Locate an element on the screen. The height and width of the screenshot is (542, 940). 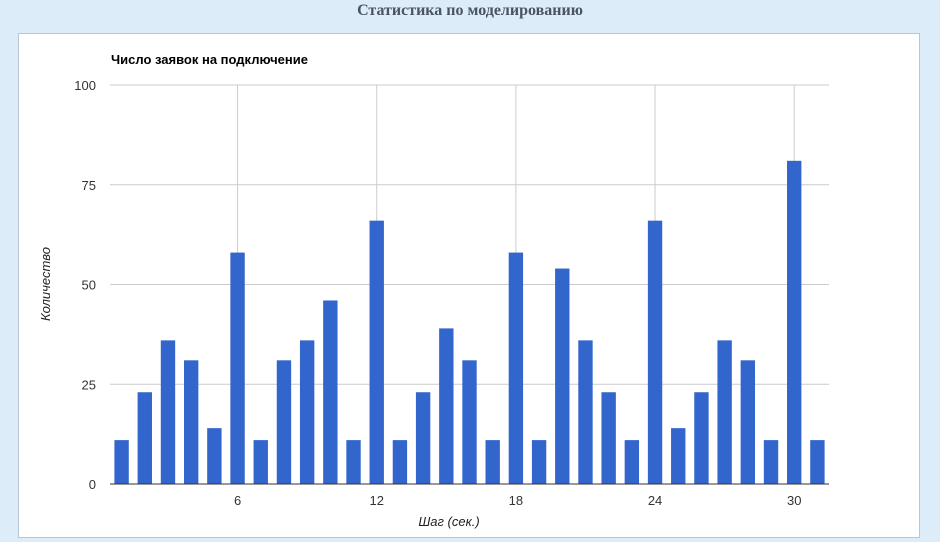
x-axis-label: Шаг (сек.) is located at coordinates (448, 521).